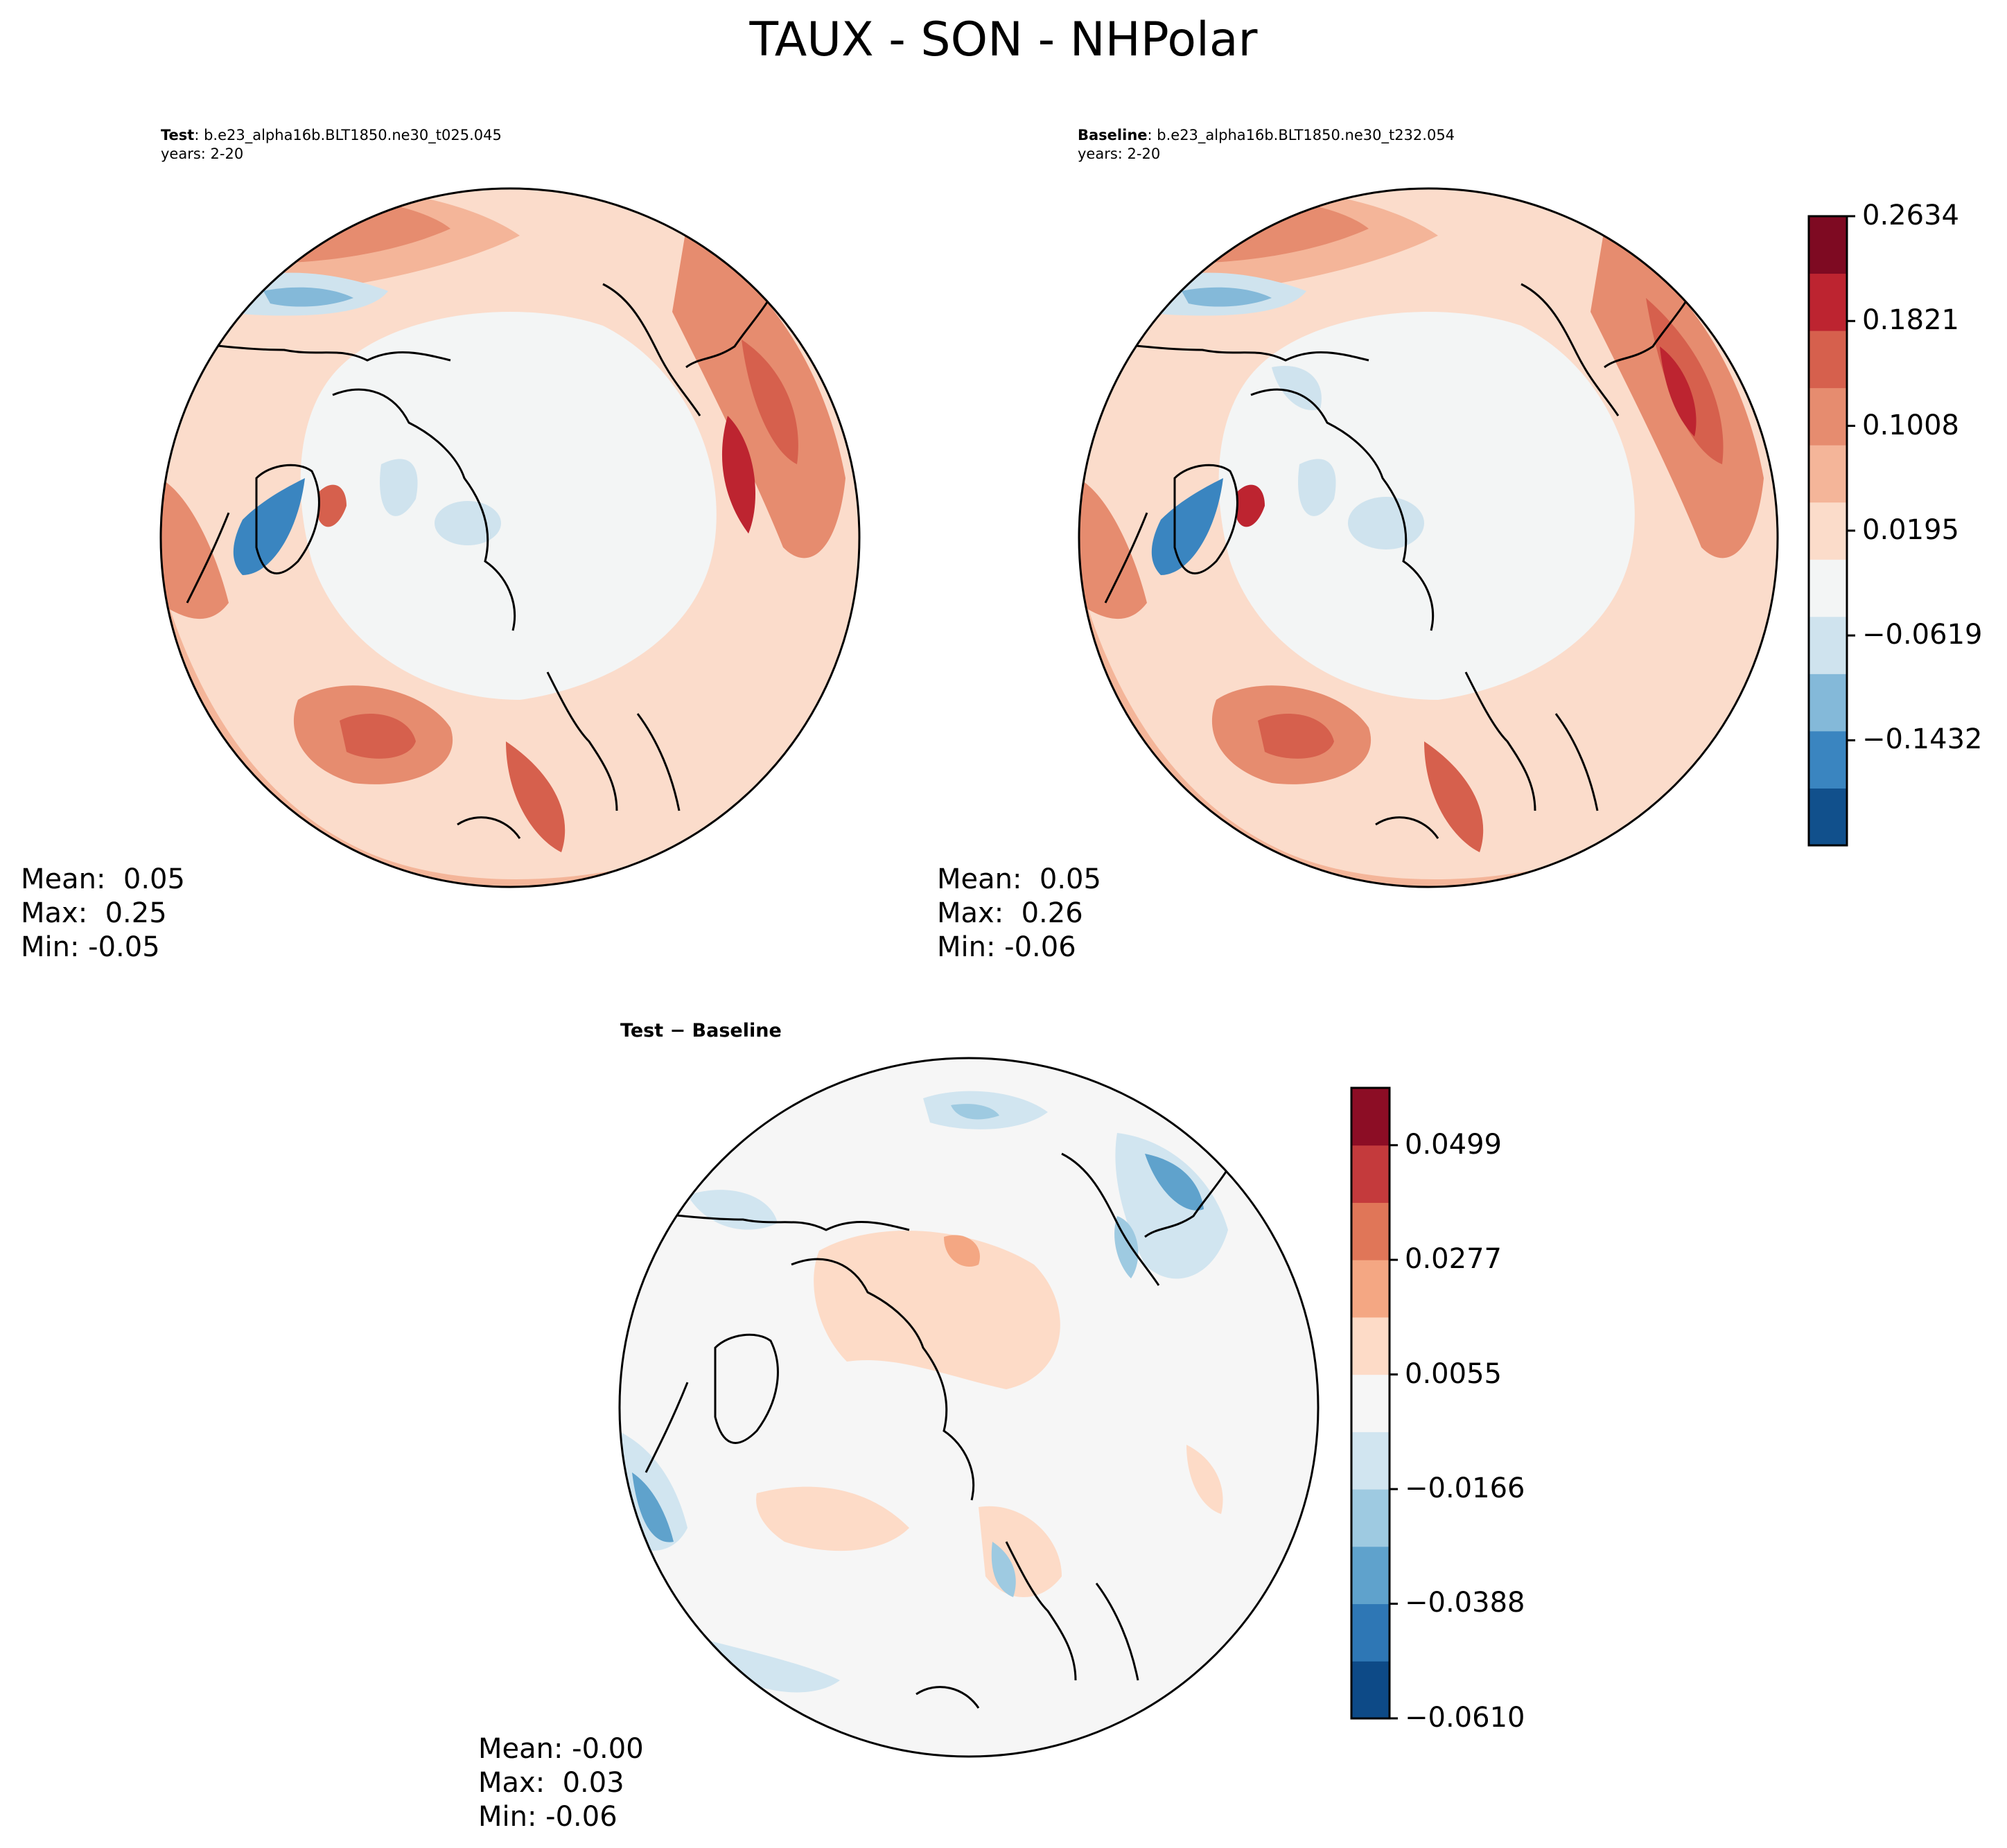 The height and width of the screenshot is (1848, 2007). I want to click on test-contour-asia-peak, so click(738, 475).